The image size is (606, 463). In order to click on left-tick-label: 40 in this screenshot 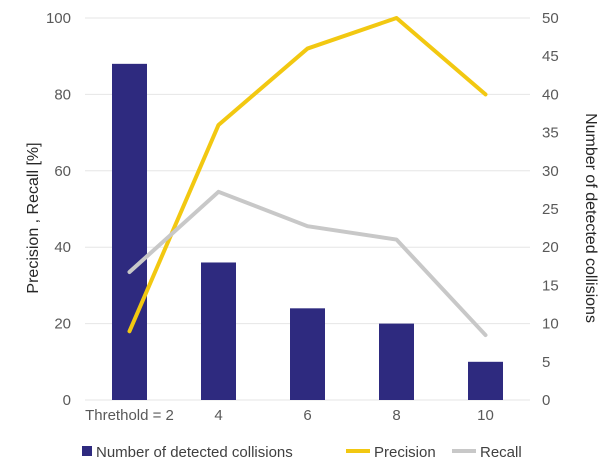, I will do `click(62, 247)`.